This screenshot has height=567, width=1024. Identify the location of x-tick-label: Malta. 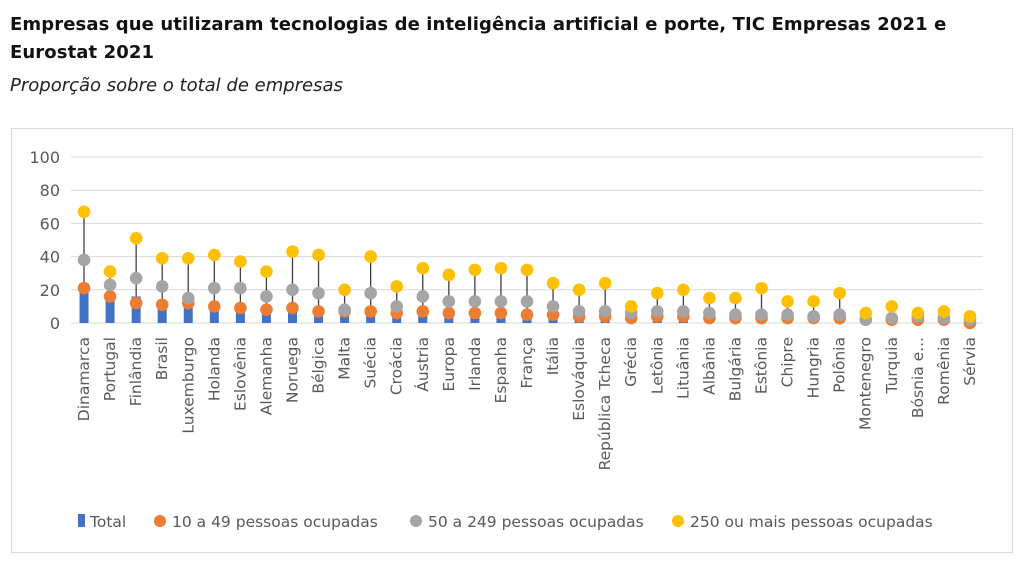
(345, 358).